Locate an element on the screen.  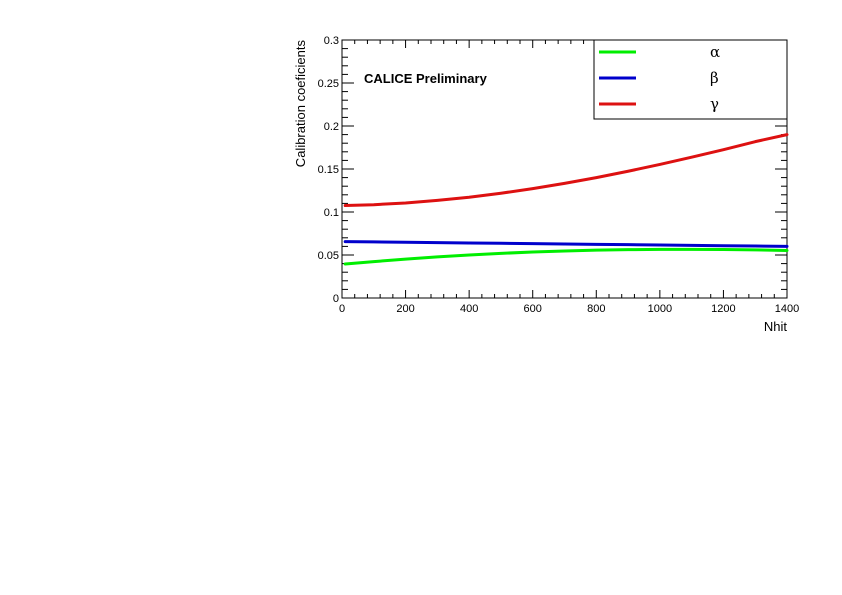
x-tick-label: 1200 is located at coordinates (723, 309).